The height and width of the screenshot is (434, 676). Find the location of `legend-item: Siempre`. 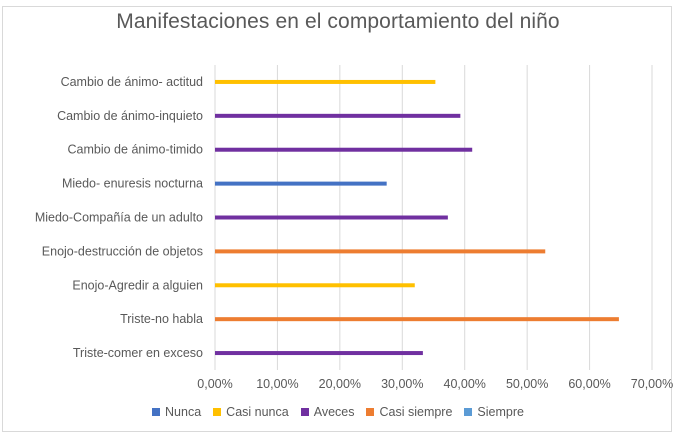

legend-item: Siempre is located at coordinates (494, 412).